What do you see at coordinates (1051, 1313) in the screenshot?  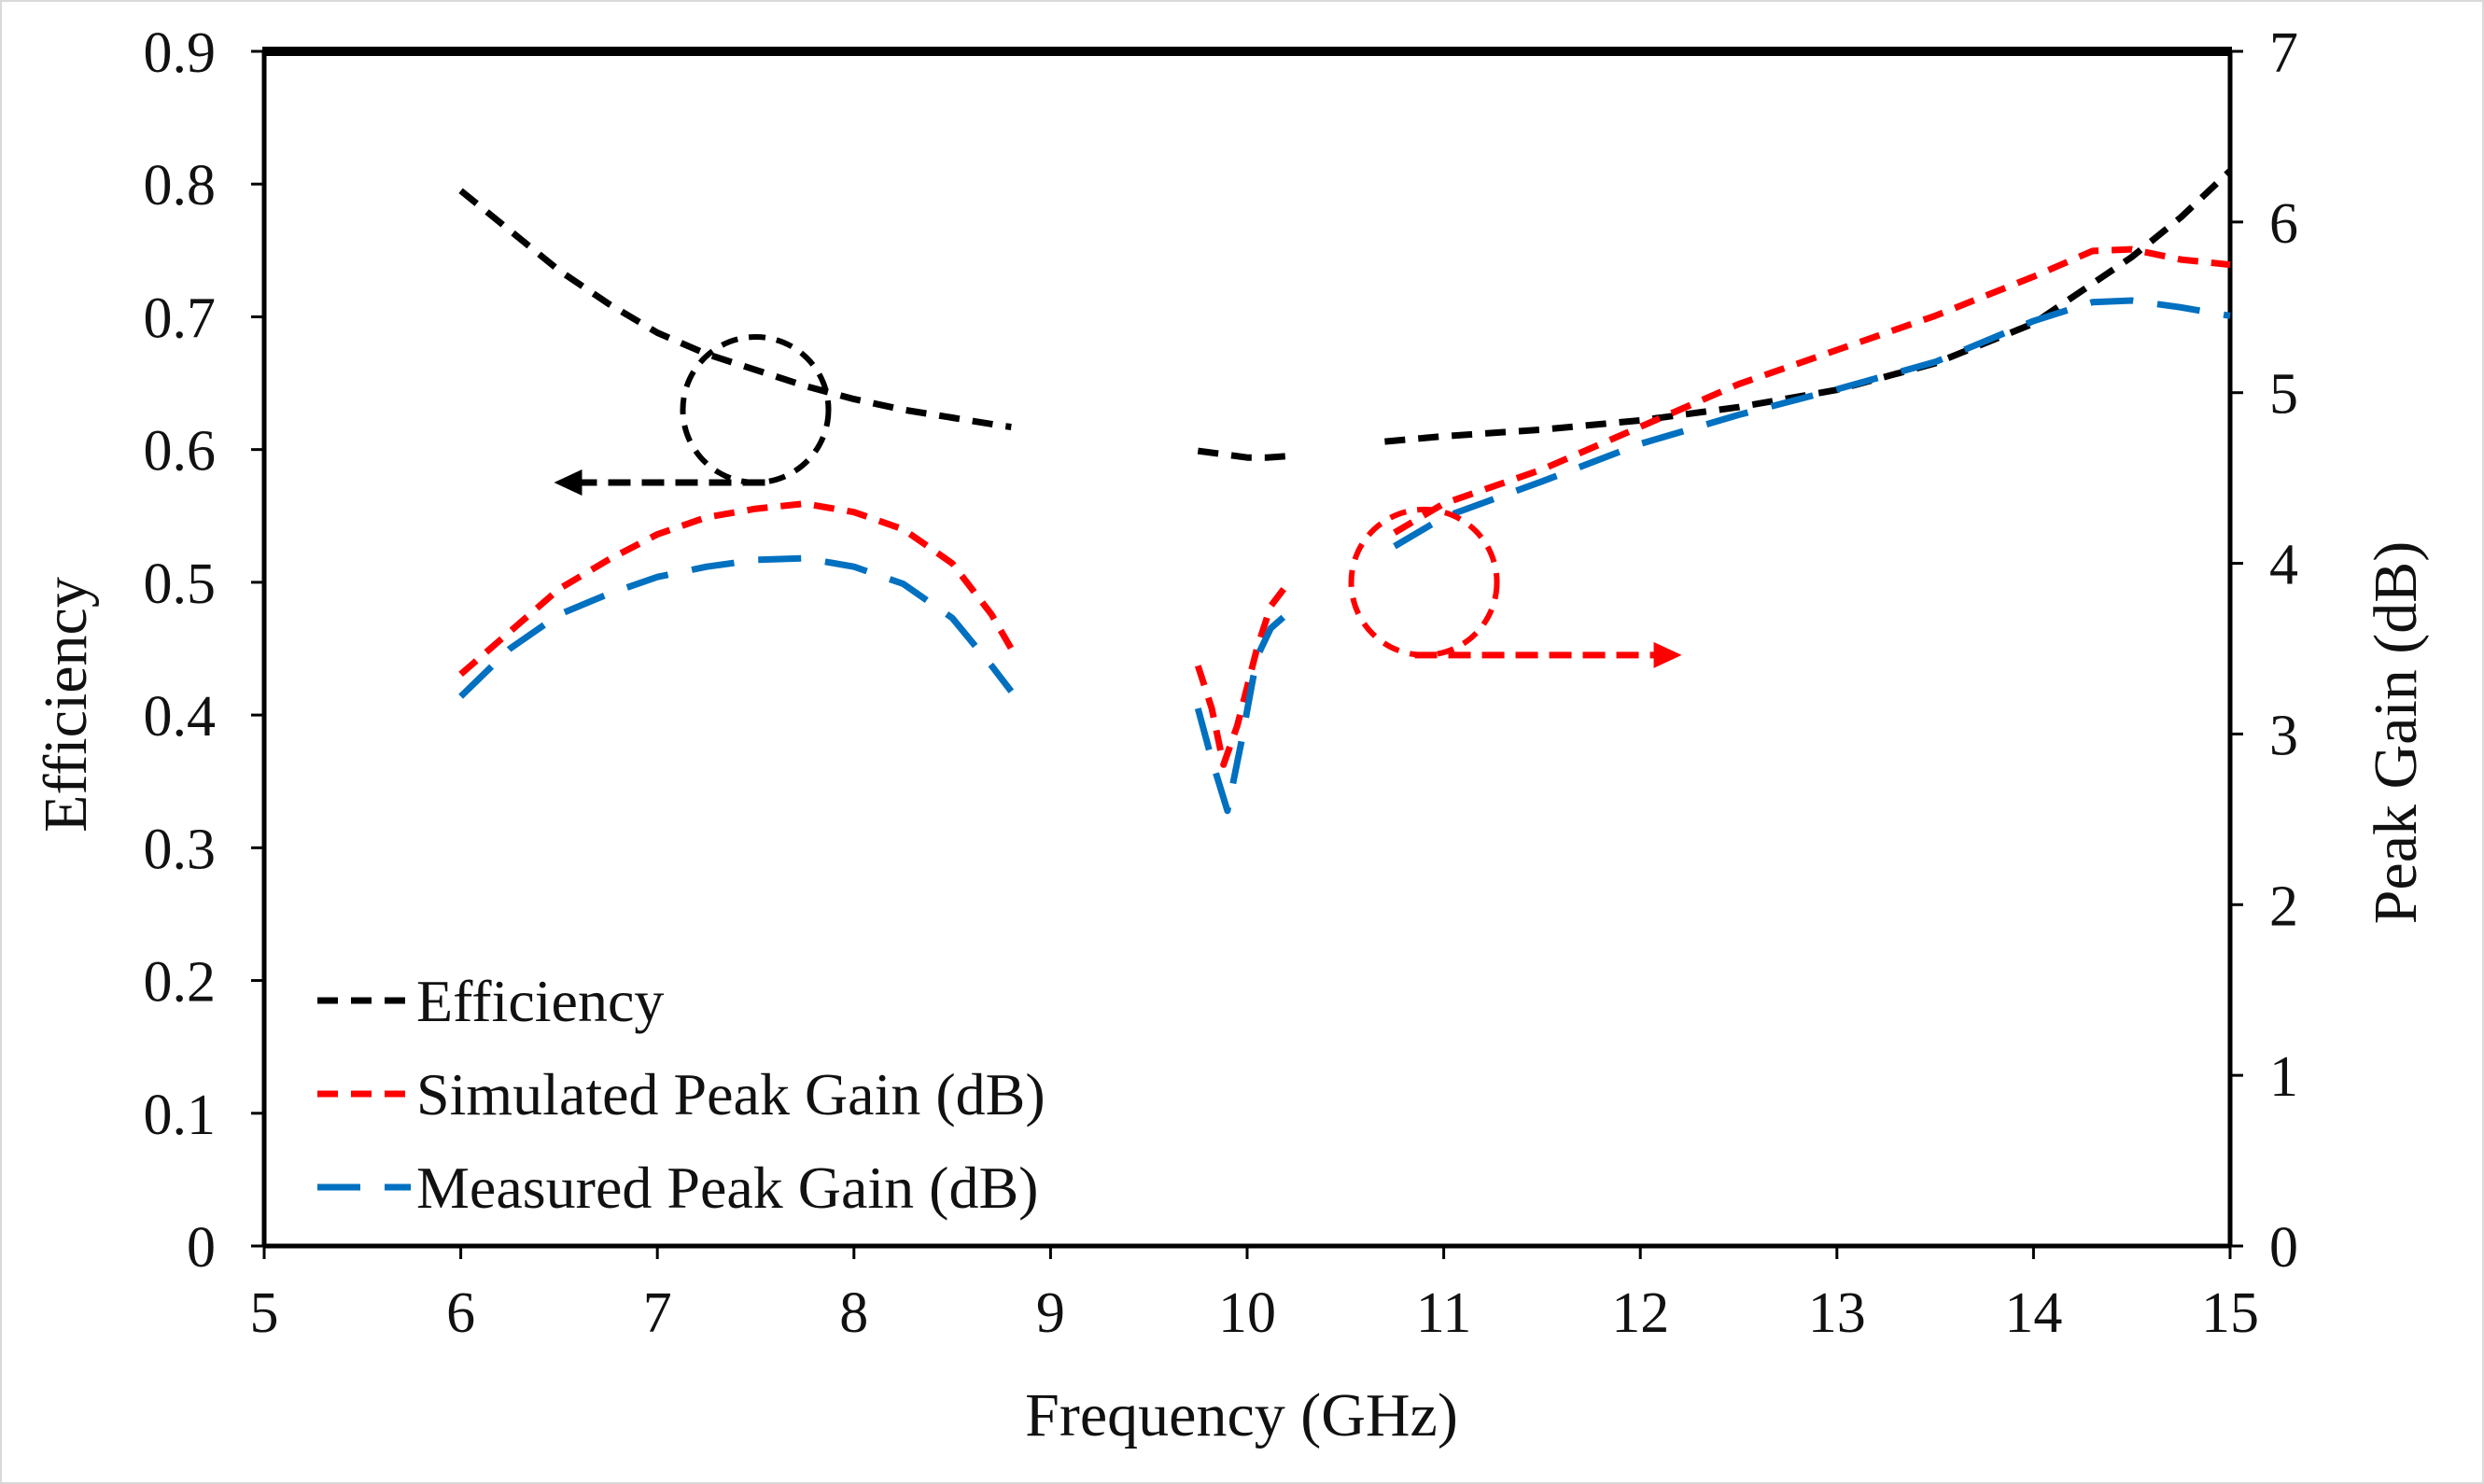 I see `x-tick-label: 9` at bounding box center [1051, 1313].